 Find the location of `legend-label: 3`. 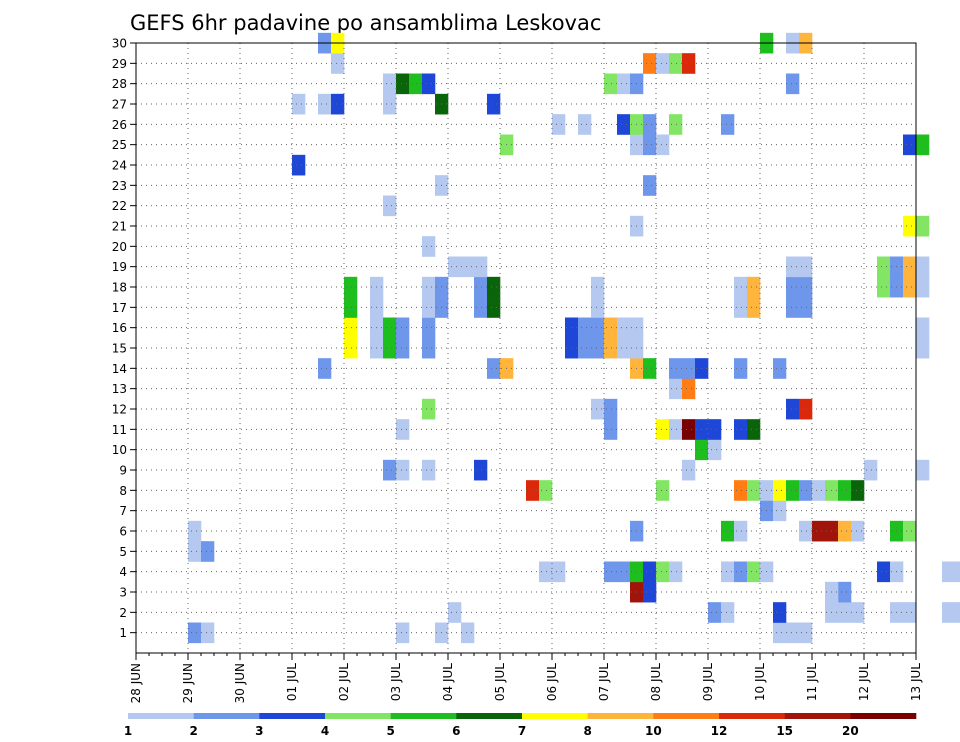

legend-label: 3 is located at coordinates (259, 731).